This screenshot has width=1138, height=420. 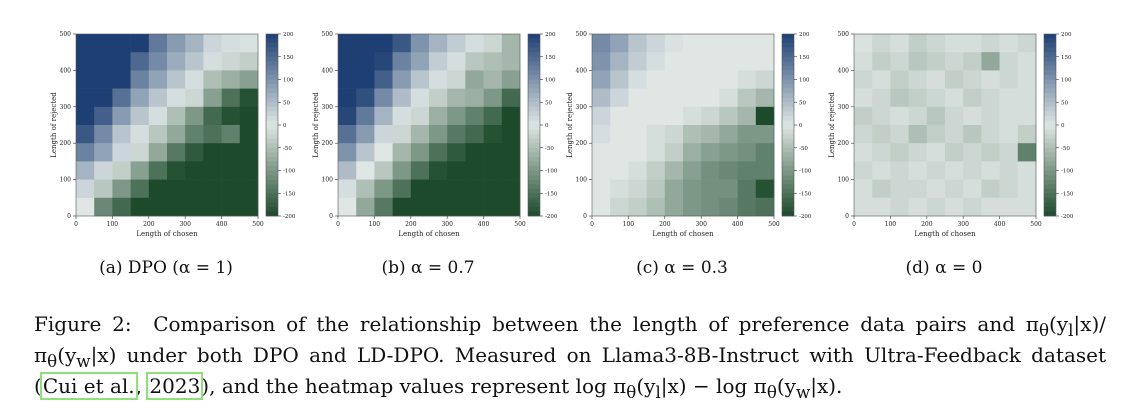 I want to click on colorbar-tick-label: 50, so click(x=286, y=103).